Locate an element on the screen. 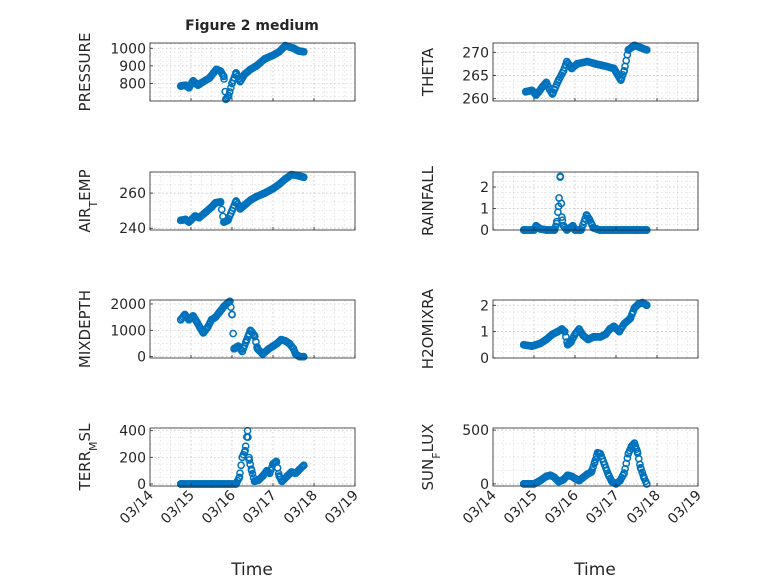 The image size is (778, 583). y-tick-label: 400 is located at coordinates (132, 432).